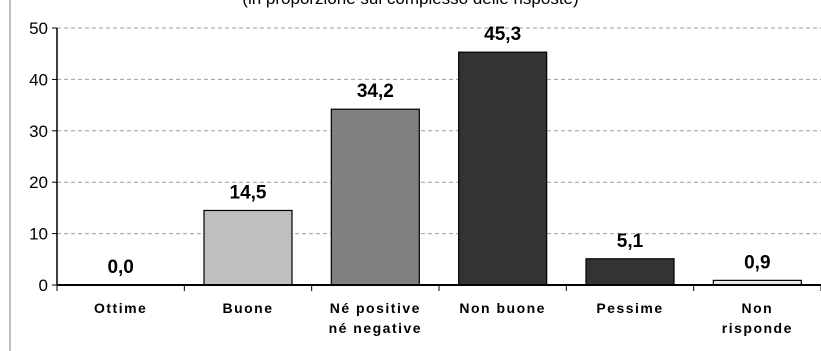 Image resolution: width=821 pixels, height=351 pixels. I want to click on data-label: 14,5, so click(248, 192).